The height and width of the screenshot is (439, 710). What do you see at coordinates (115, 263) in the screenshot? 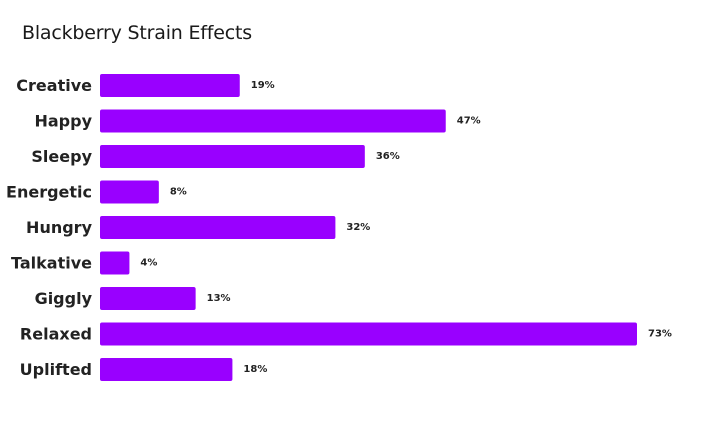
I see `bar-talkative` at bounding box center [115, 263].